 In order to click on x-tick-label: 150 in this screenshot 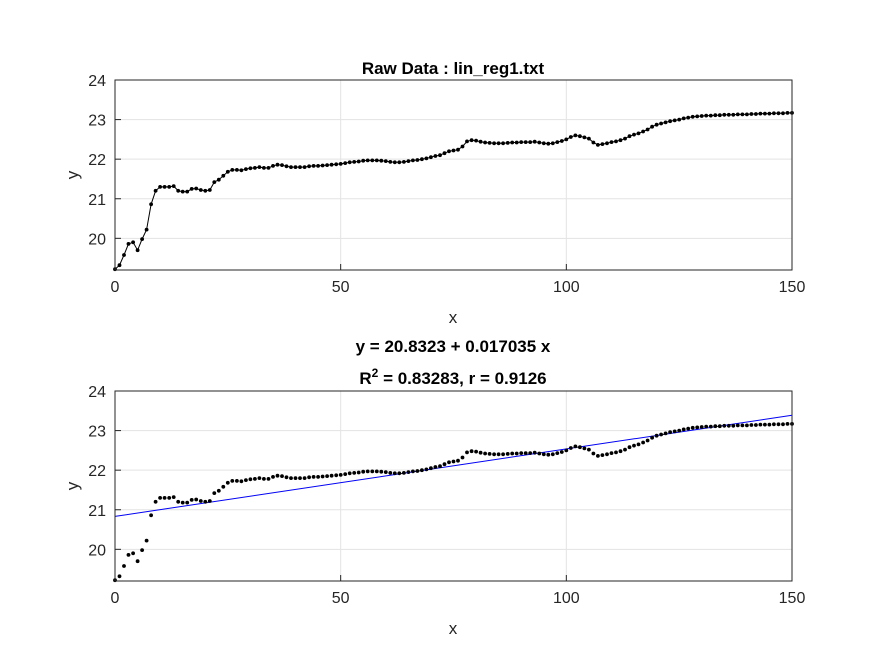, I will do `click(792, 598)`.